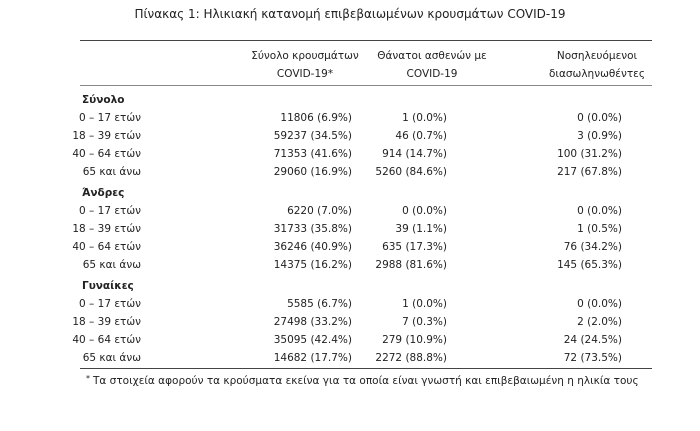 This screenshot has height=431, width=700. I want to click on cell: 279 (10.9%), so click(414, 339).